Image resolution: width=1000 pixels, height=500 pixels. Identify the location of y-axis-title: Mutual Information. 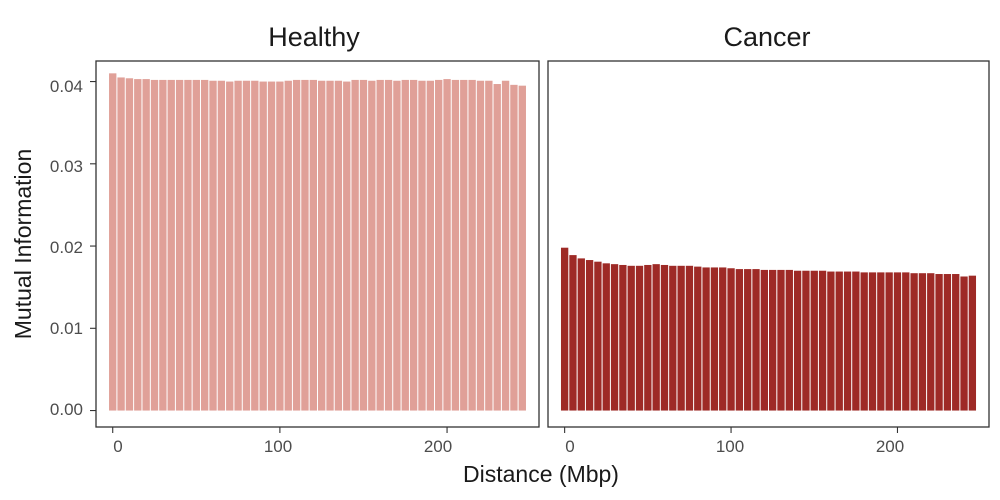
(23, 244).